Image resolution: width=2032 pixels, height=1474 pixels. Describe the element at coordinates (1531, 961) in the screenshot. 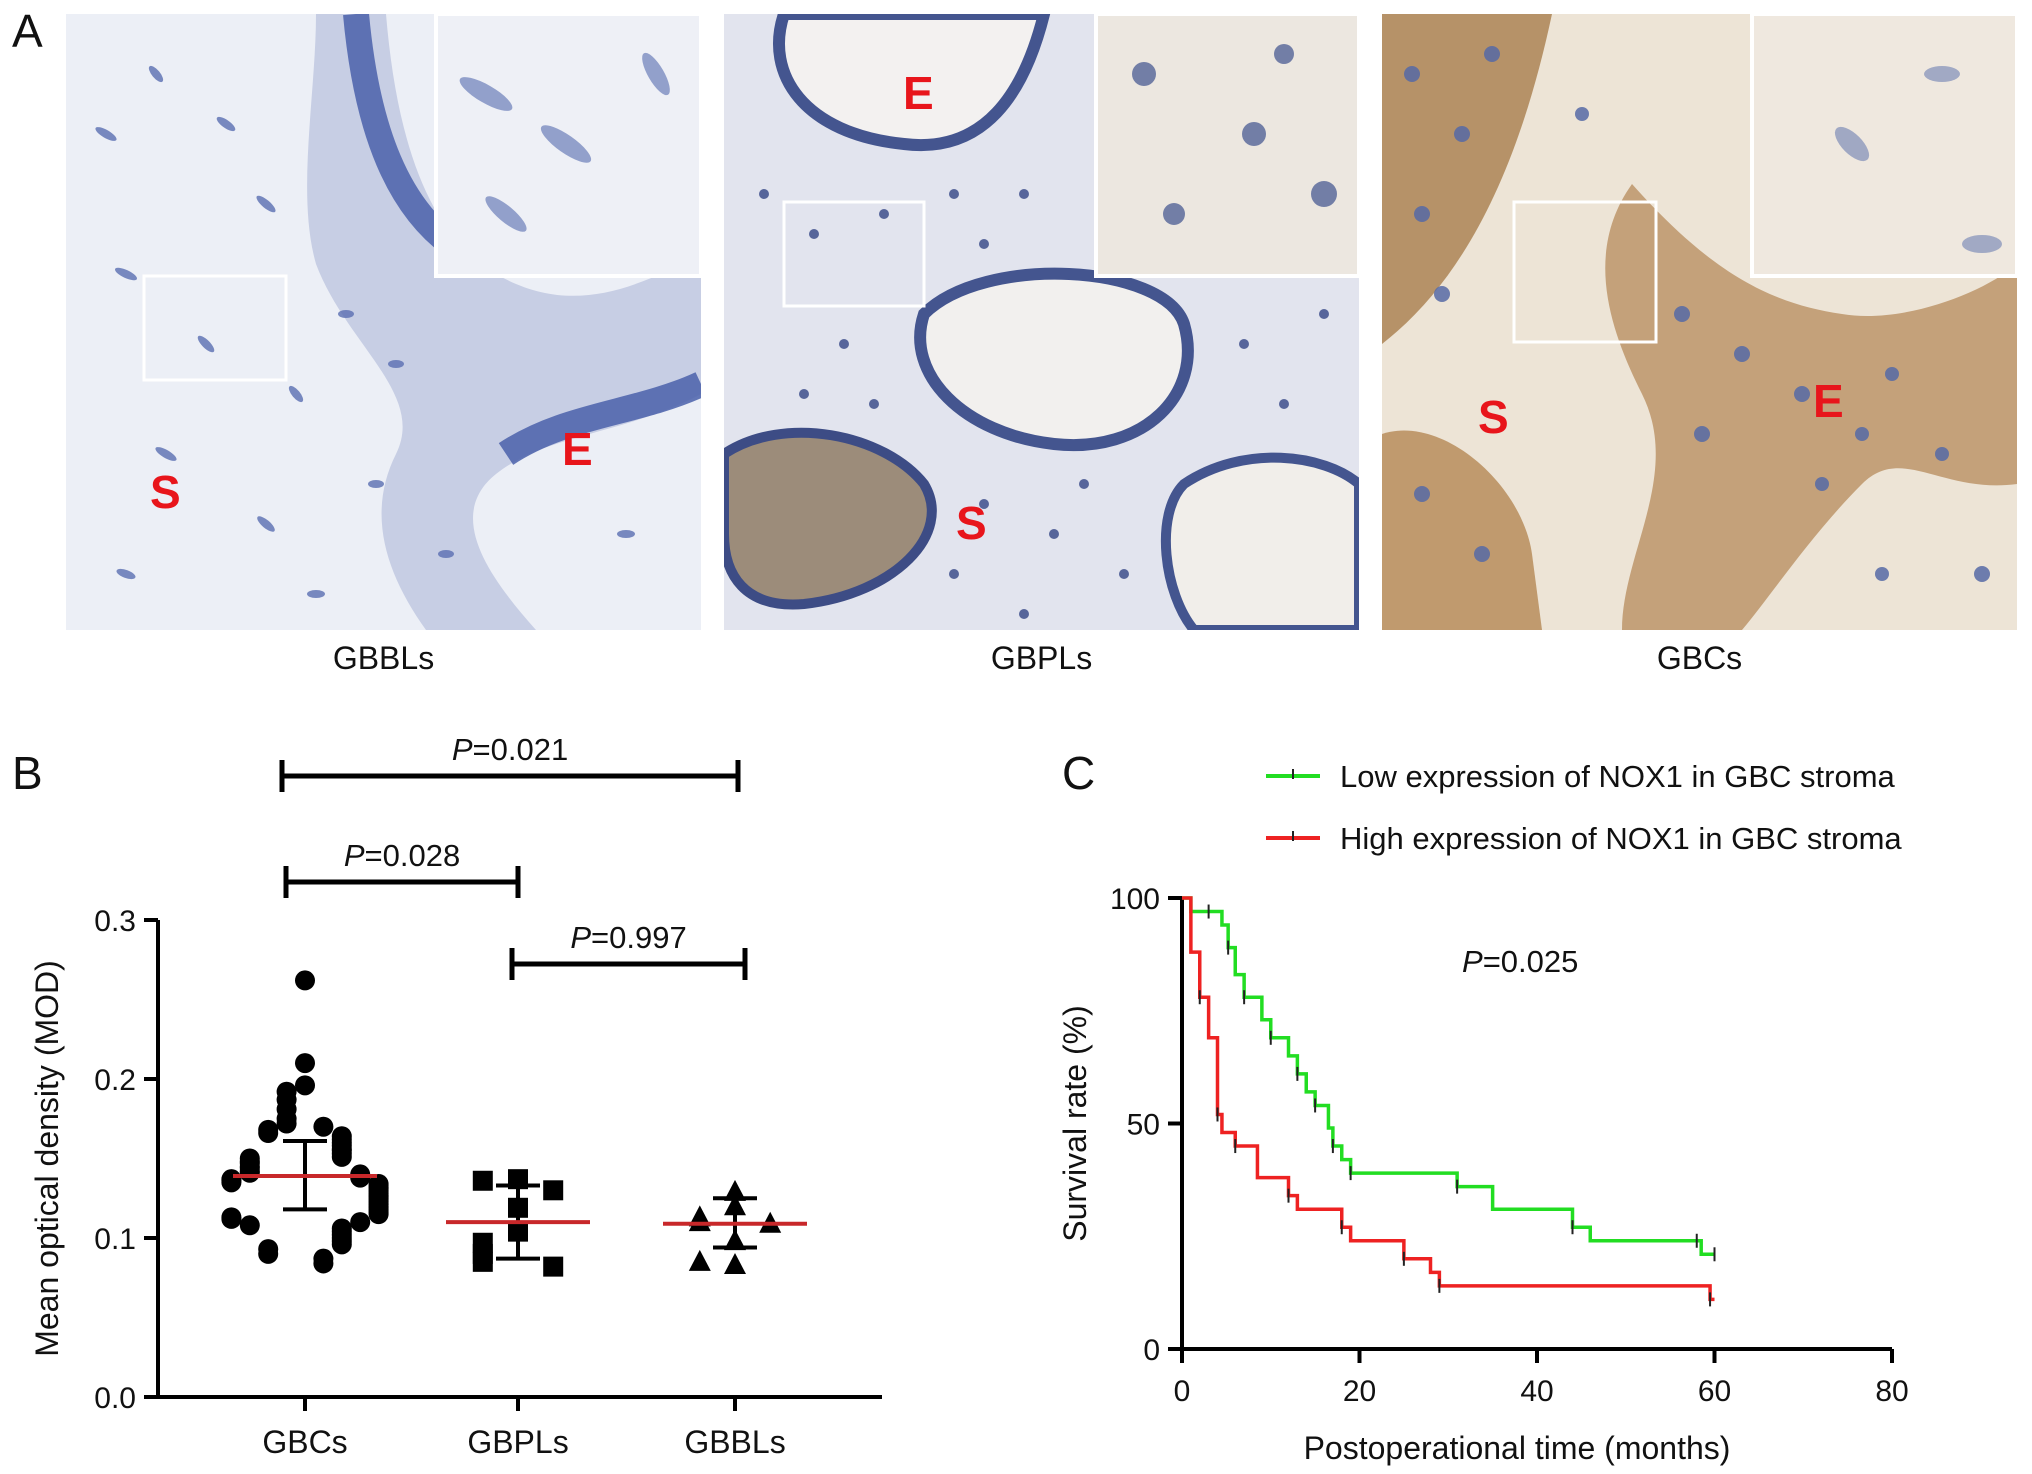

I see `p-value: =0.025` at that location.